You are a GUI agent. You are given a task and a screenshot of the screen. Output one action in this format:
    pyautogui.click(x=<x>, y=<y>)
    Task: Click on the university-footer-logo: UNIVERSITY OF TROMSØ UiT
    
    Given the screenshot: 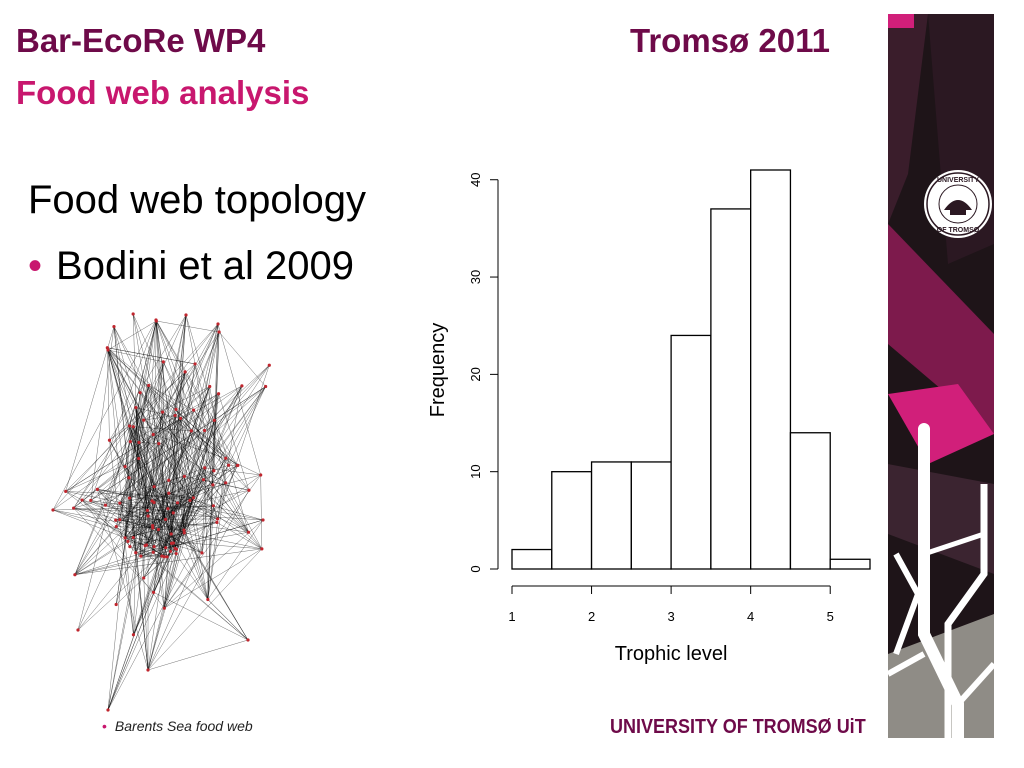 What is the action you would take?
    pyautogui.click(x=738, y=727)
    